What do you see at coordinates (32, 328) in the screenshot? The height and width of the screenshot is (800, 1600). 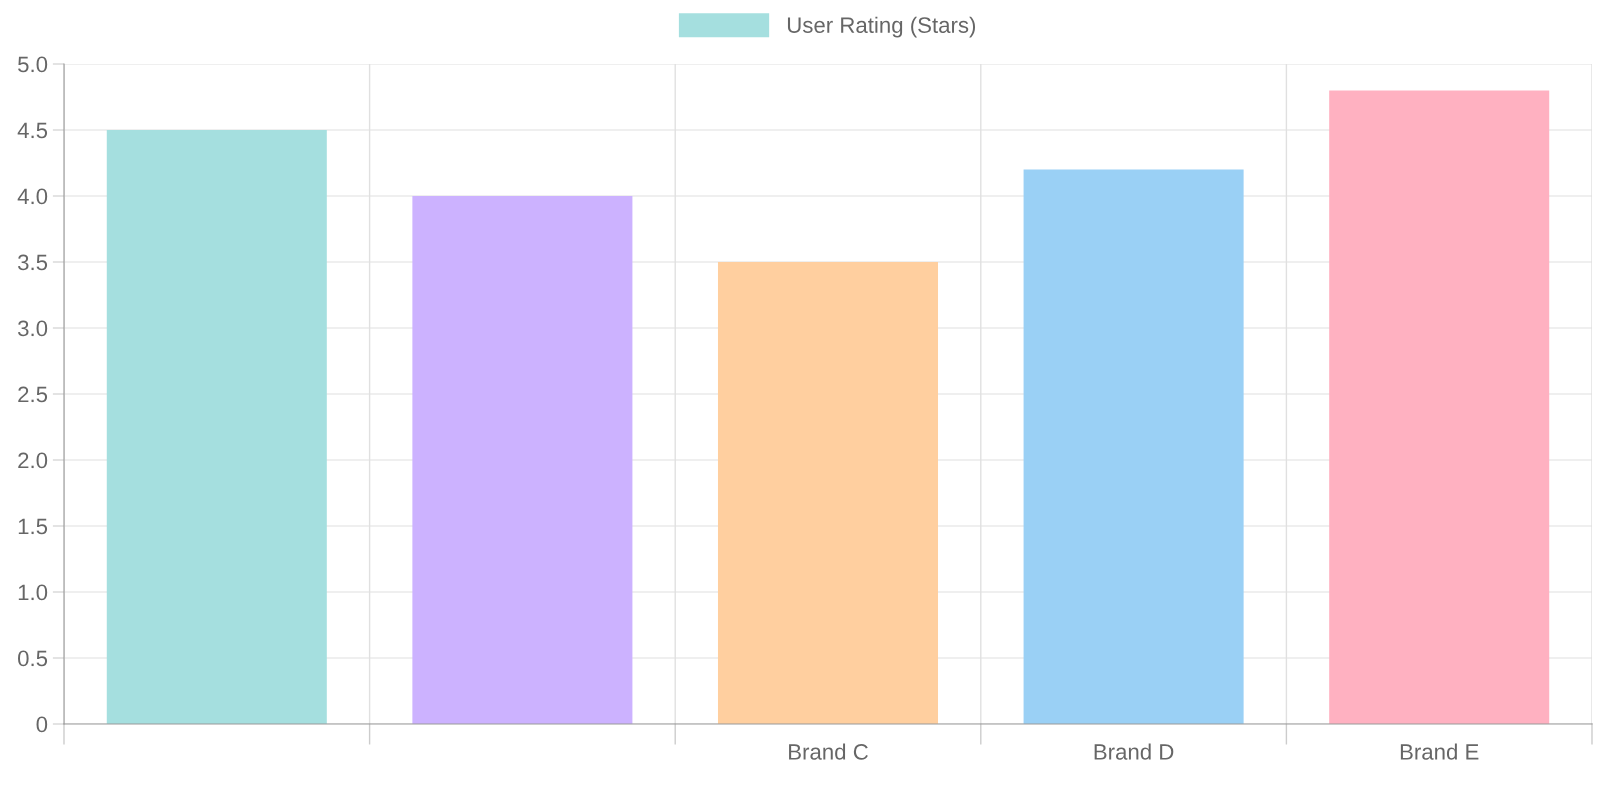 I see `y-tick-label: 3.0` at bounding box center [32, 328].